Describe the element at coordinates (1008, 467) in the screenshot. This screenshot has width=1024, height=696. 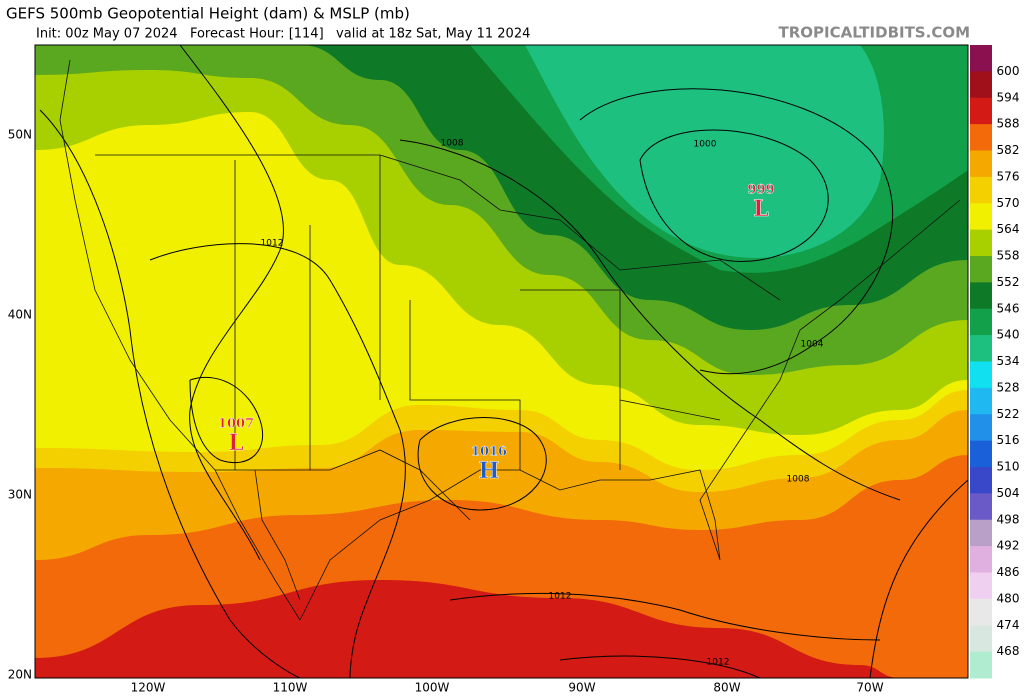
I see `colorbar-label: 510` at that location.